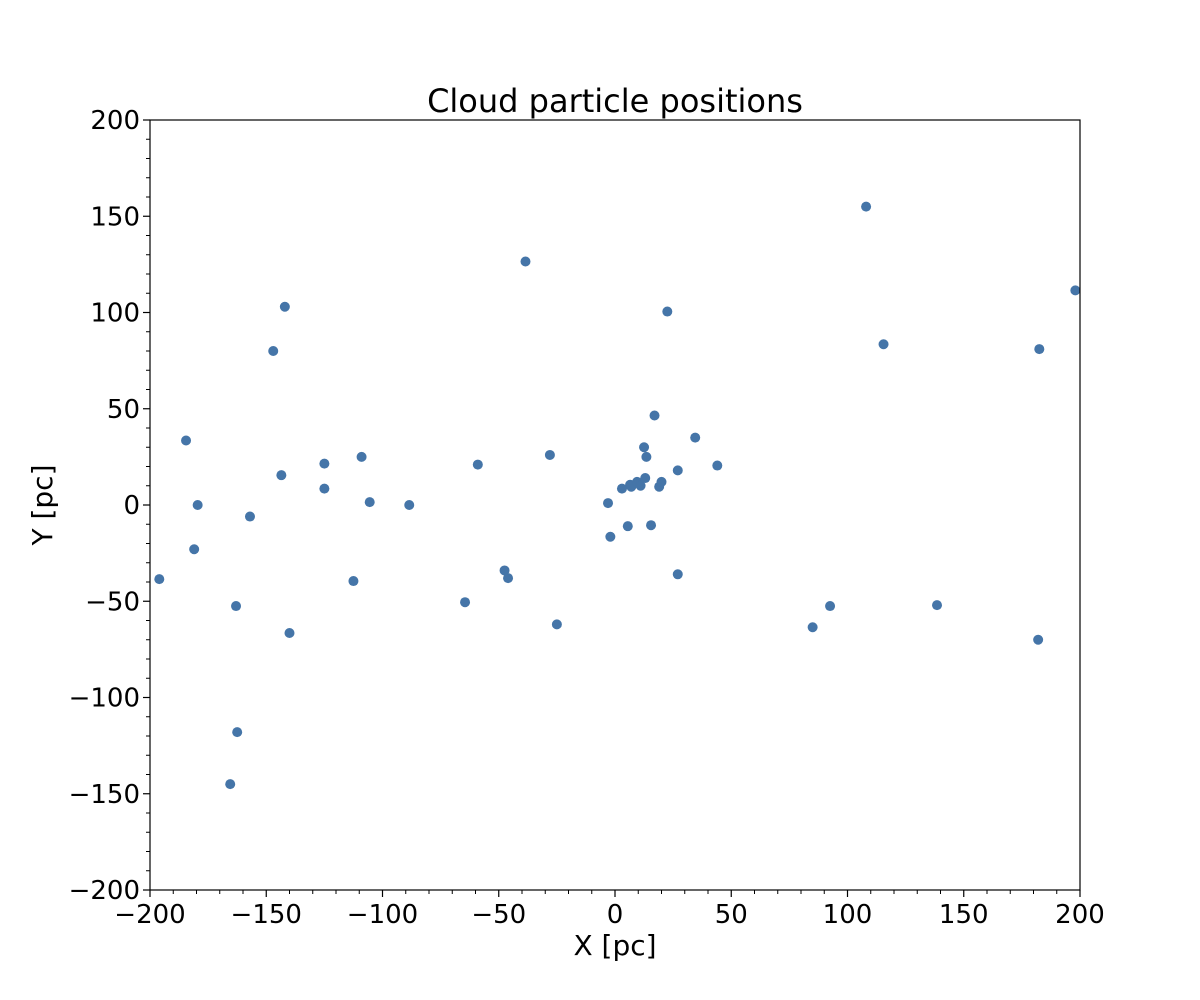 Image resolution: width=1200 pixels, height=1000 pixels. I want to click on x-tick-label: −100, so click(382, 915).